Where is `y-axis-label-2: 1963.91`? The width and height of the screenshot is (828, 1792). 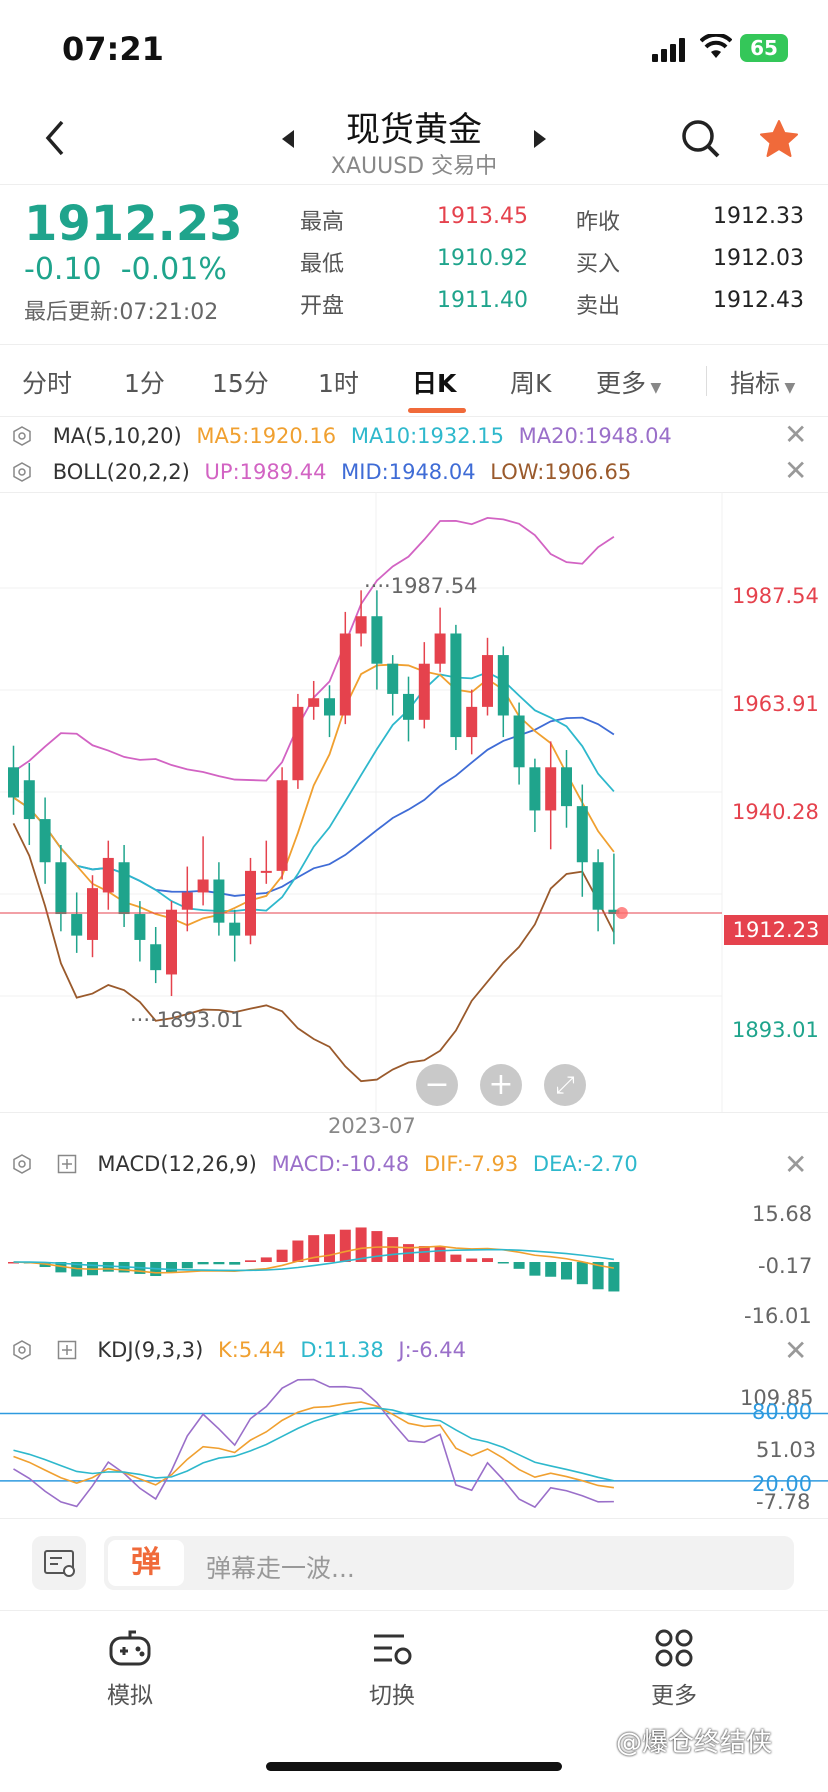 y-axis-label-2: 1963.91 is located at coordinates (775, 704).